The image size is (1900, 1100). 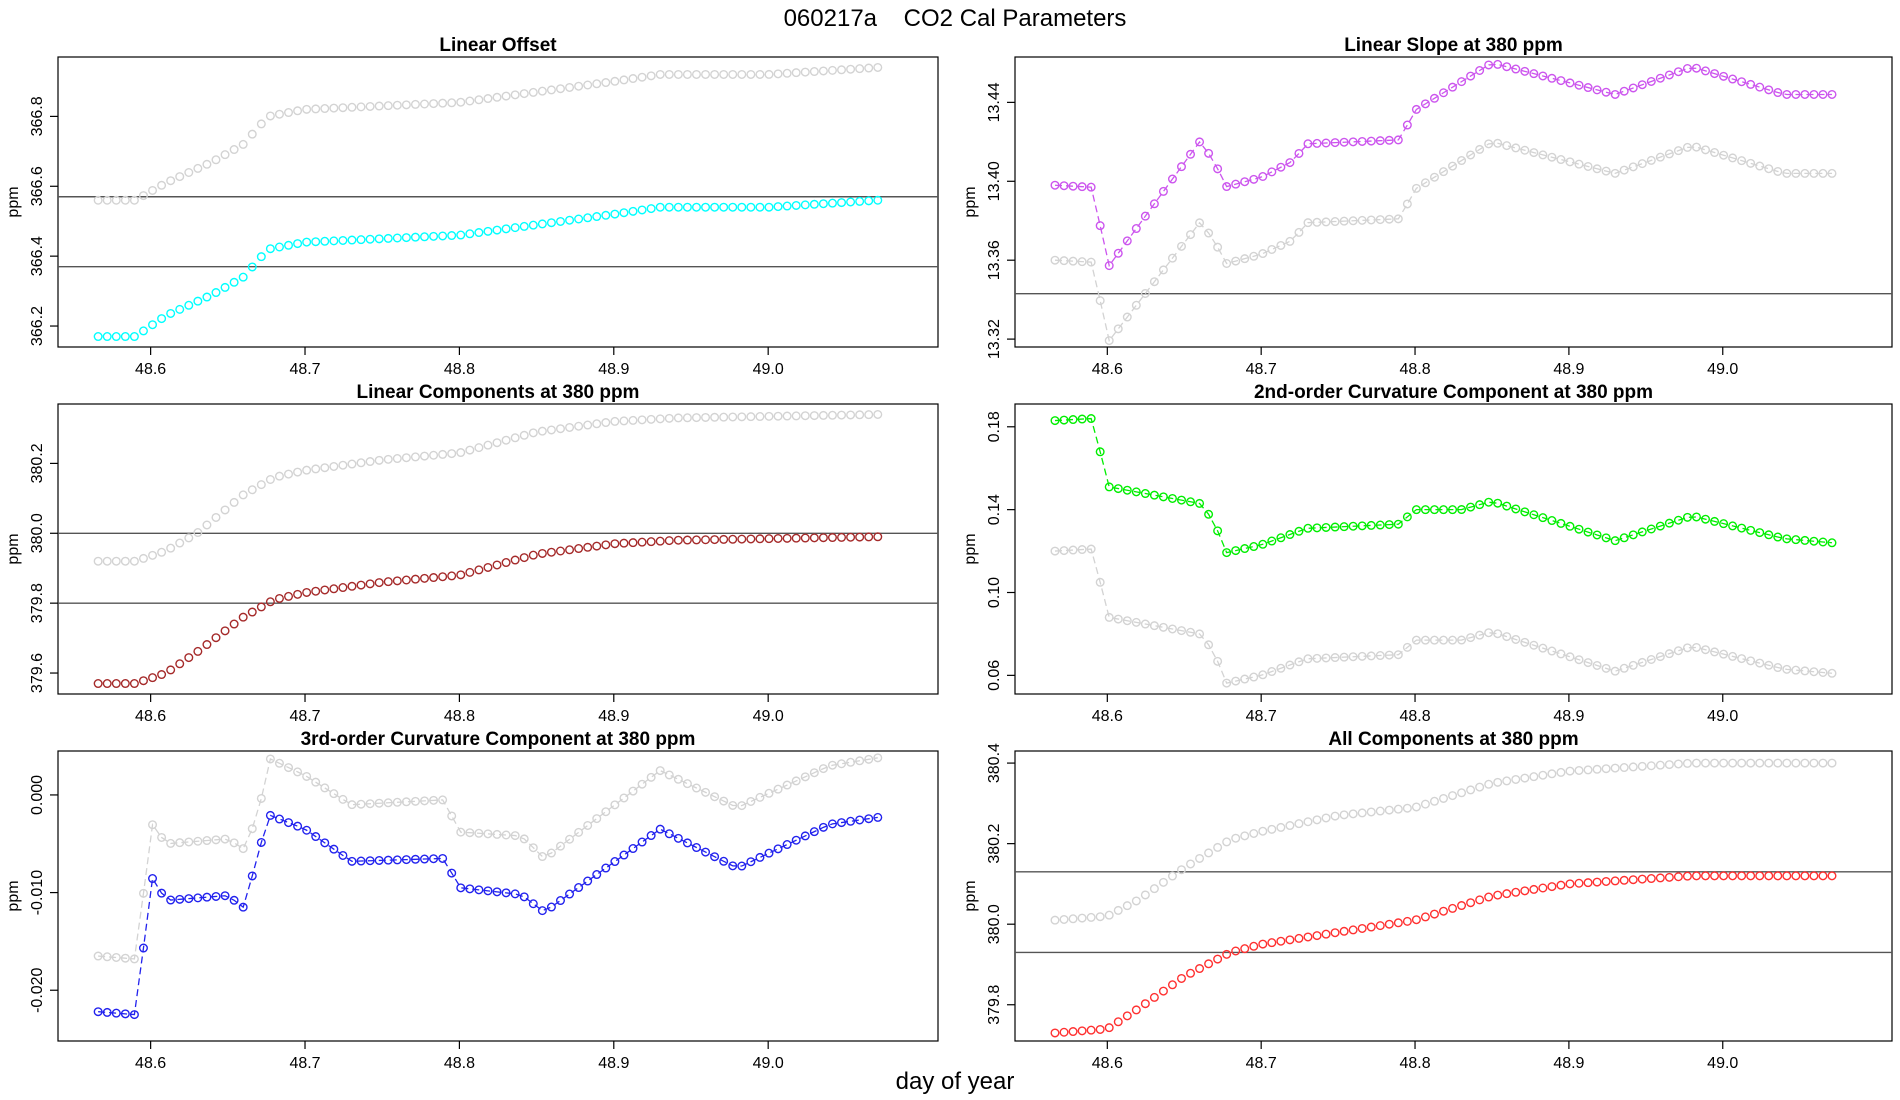 I want to click on plot-frame, so click(x=1453, y=202).